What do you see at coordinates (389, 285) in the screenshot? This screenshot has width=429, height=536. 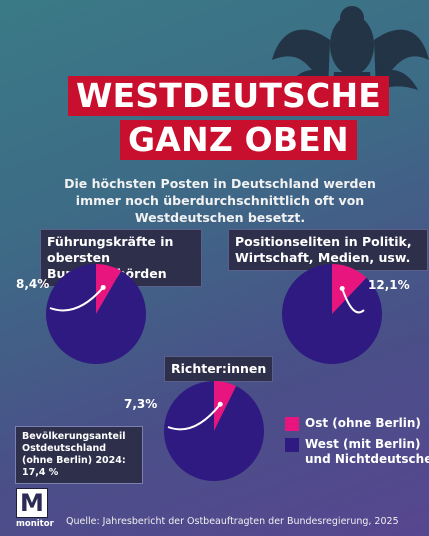 I see `data-label-positionseliten: 12,1%` at bounding box center [389, 285].